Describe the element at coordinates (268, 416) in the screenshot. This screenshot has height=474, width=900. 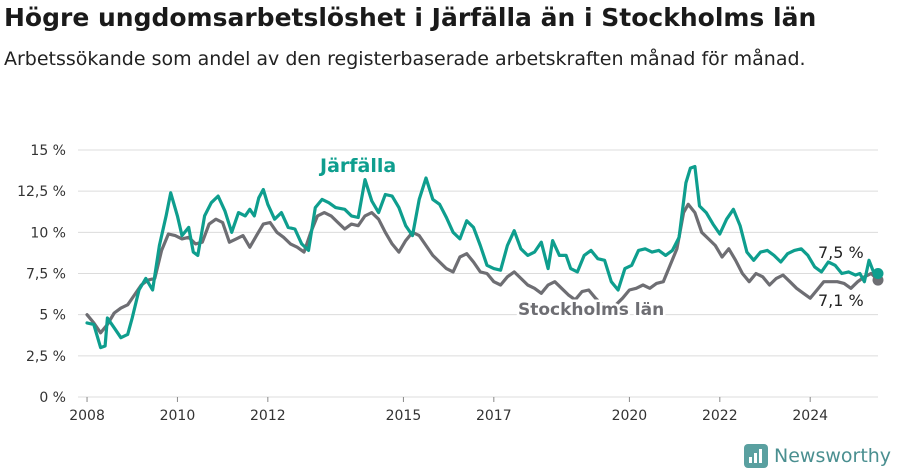
I see `x-tick-label: 2012` at that location.